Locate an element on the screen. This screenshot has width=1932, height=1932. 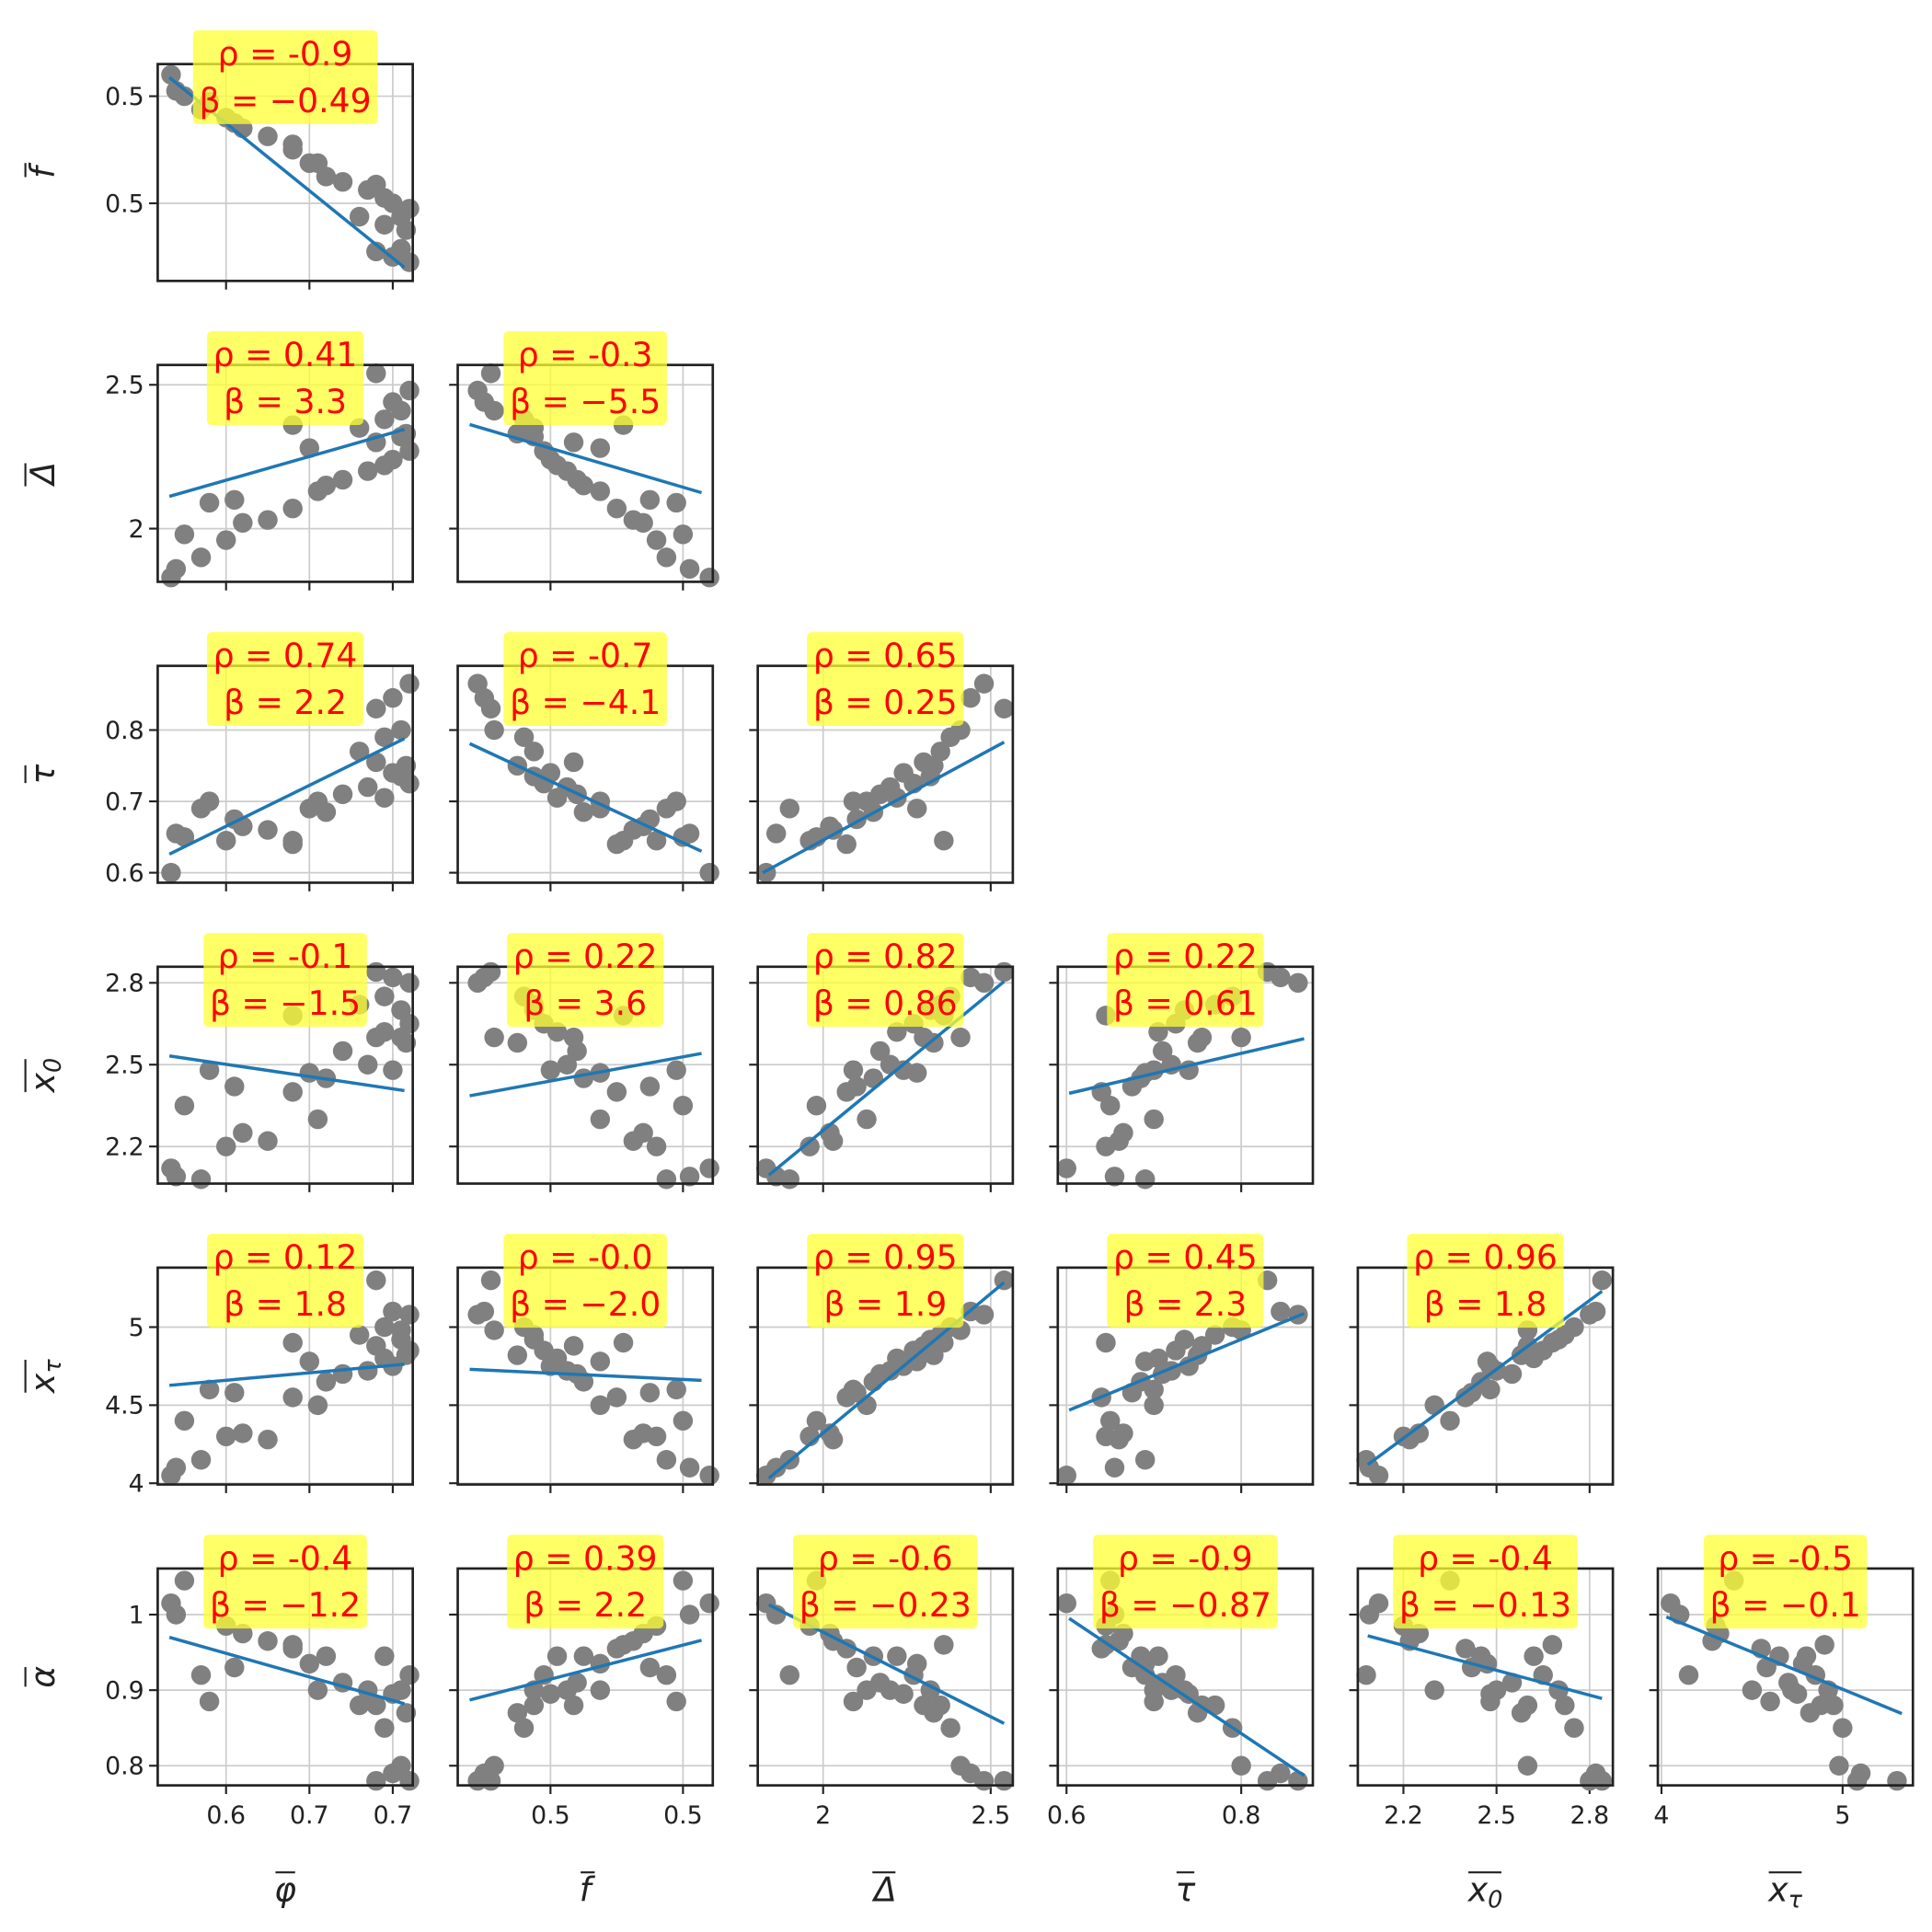
rho-label: ρ = 0.22 is located at coordinates (1185, 956).